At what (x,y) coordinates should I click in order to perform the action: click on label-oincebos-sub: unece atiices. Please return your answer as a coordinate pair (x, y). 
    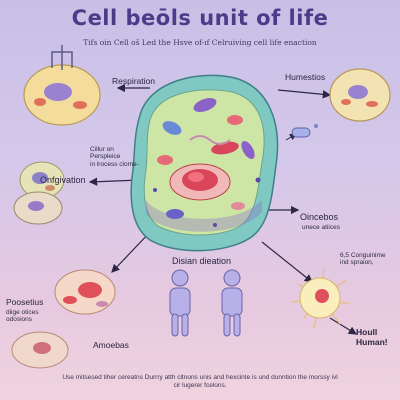
    Looking at the image, I should click on (321, 227).